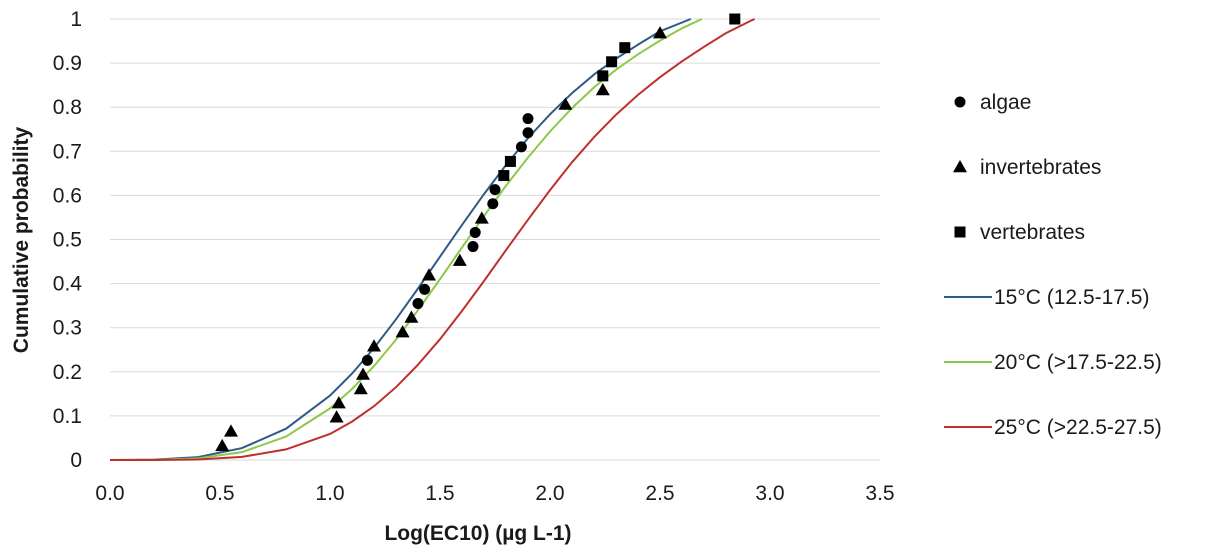  What do you see at coordinates (659, 493) in the screenshot?
I see `x-tick-label: 2.5` at bounding box center [659, 493].